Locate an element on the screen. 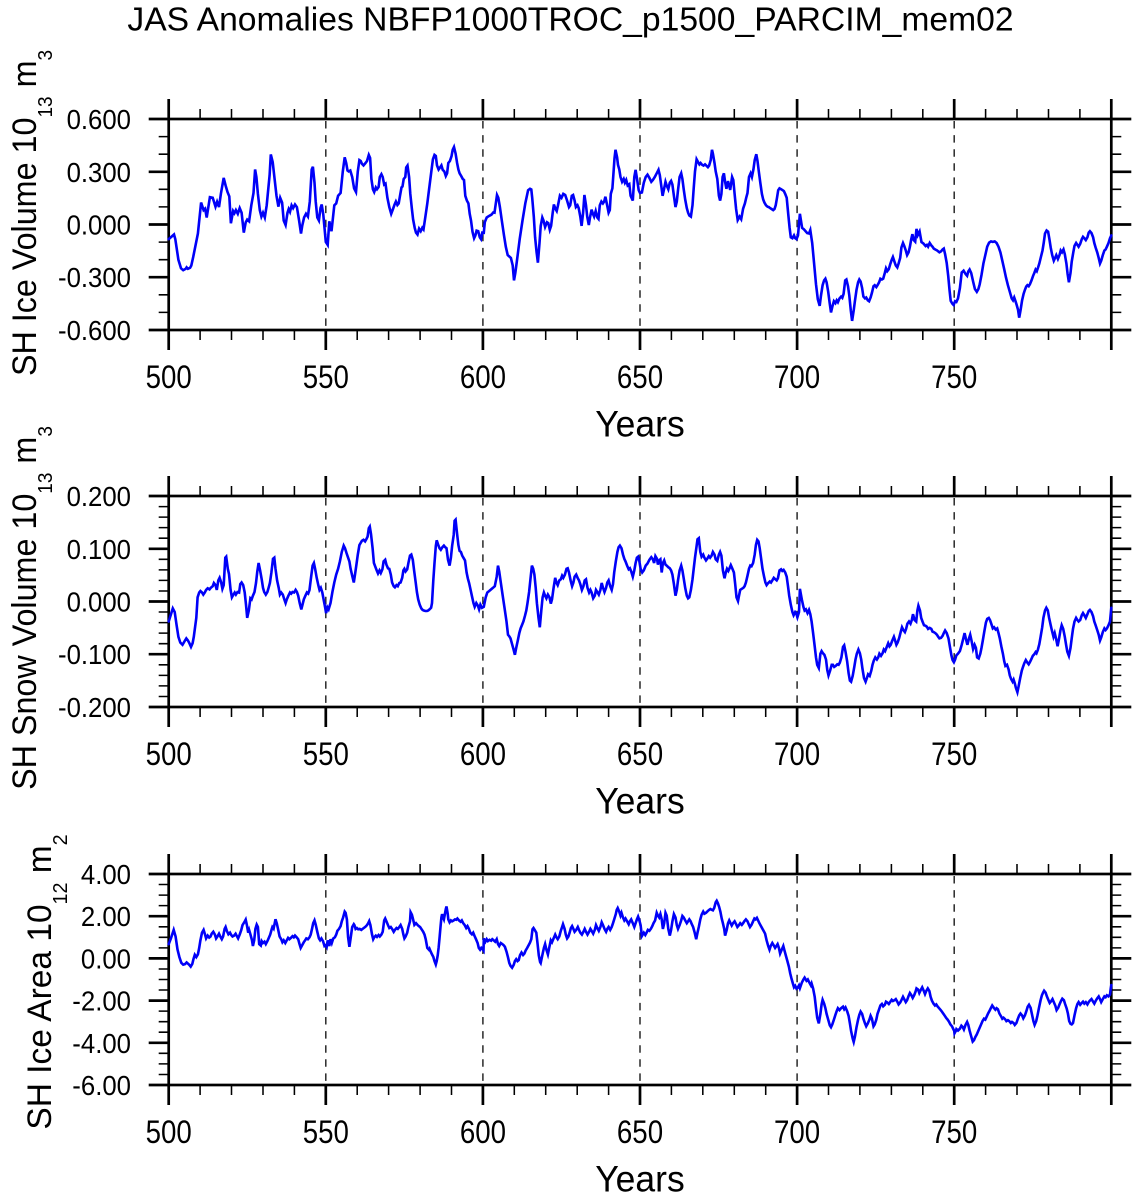  svg-text: 0.100 is located at coordinates (99, 549).